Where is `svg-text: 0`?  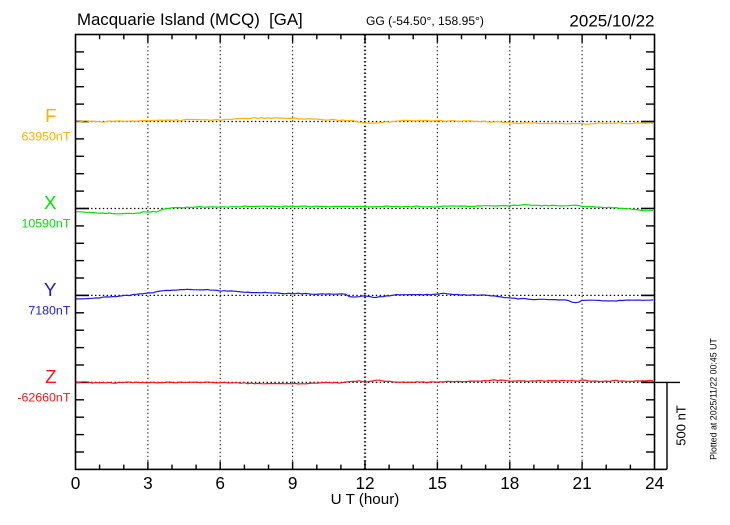 svg-text: 0 is located at coordinates (76, 483).